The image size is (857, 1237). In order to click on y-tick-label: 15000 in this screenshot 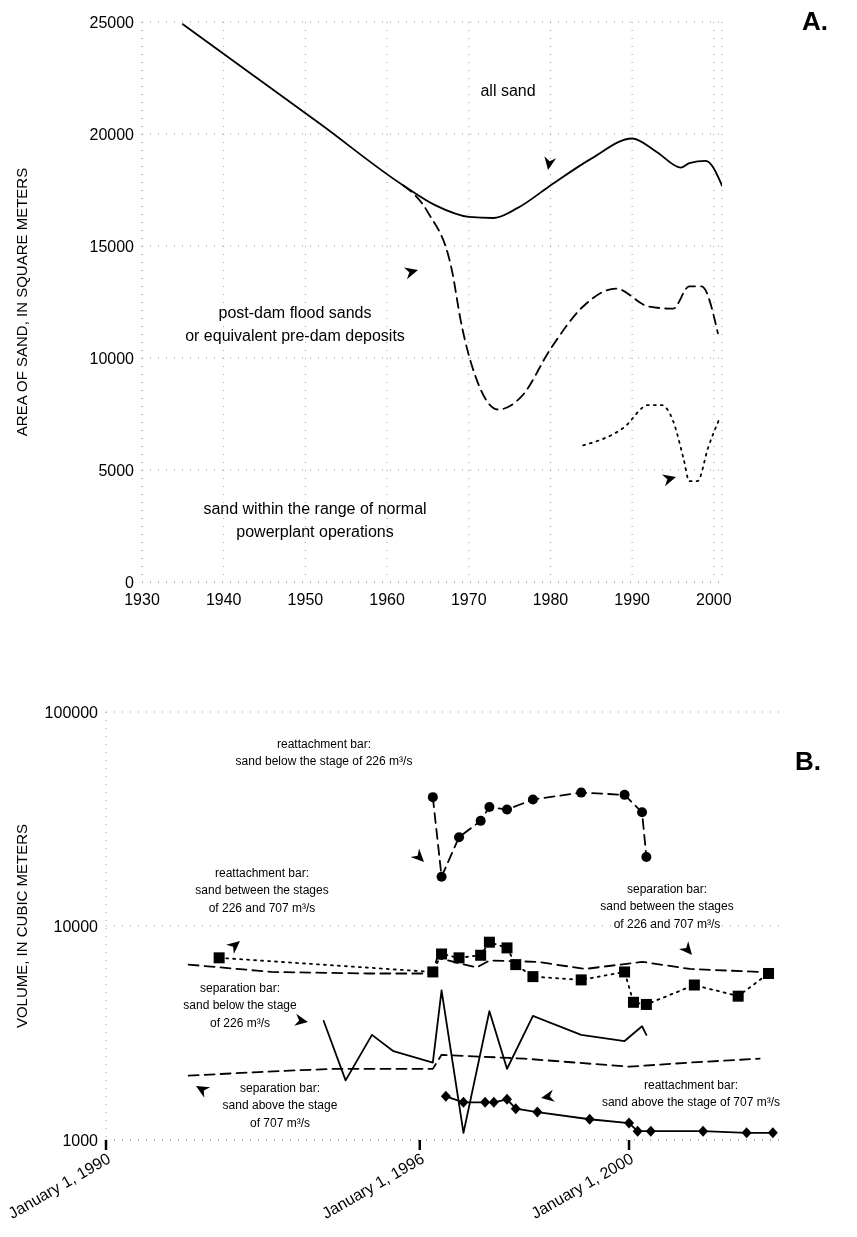, I will do `click(112, 246)`.